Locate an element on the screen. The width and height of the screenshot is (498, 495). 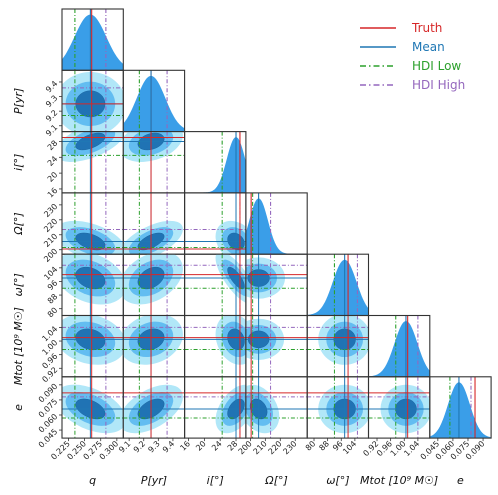
legend-label: Truth is located at coordinates (426, 28).